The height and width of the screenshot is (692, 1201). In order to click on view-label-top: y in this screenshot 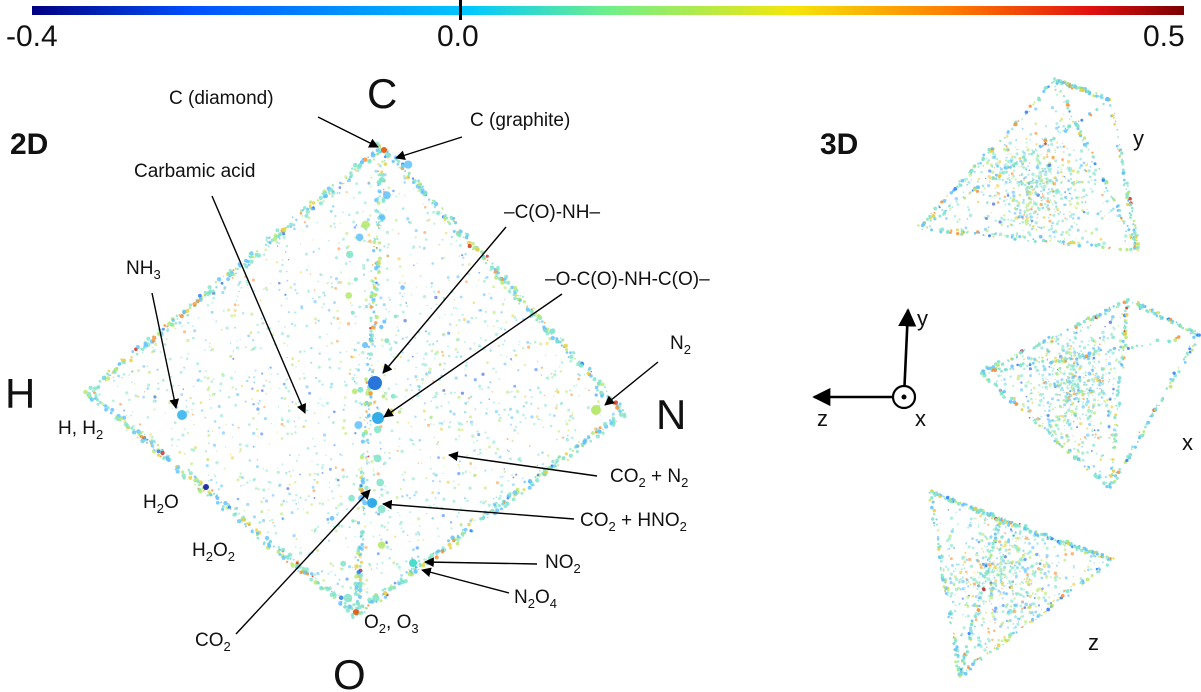, I will do `click(1138, 138)`.